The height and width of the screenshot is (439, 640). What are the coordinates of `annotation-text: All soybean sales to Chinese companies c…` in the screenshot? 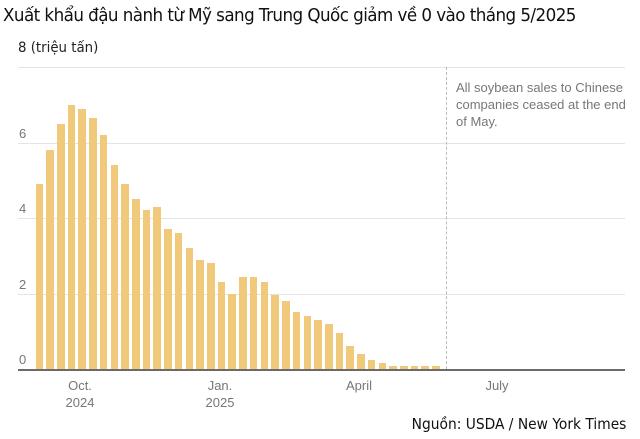 It's located at (541, 104).